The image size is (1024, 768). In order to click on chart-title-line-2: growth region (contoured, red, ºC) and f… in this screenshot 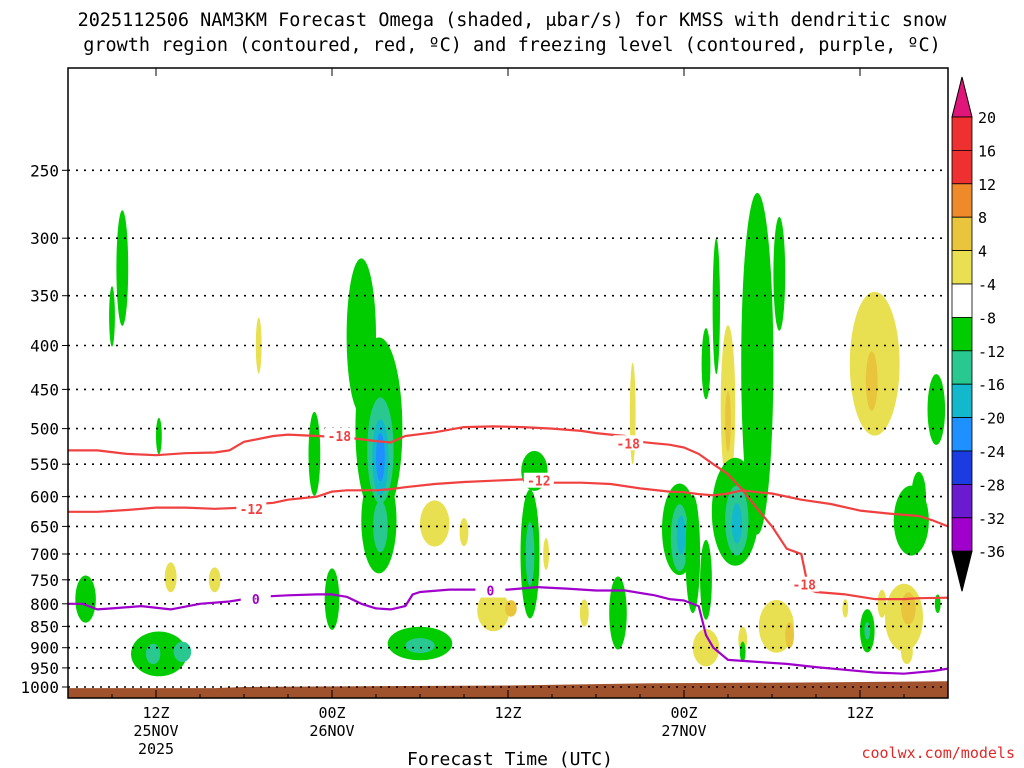, I will do `click(512, 45)`.